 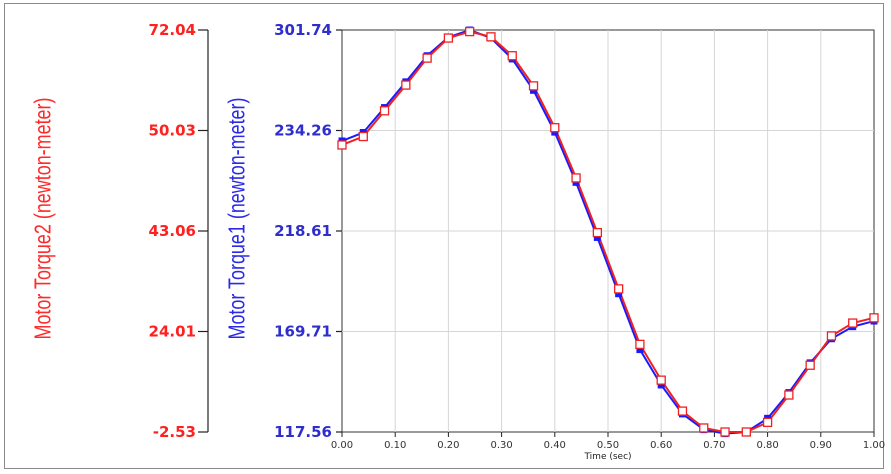 What do you see at coordinates (303, 30) in the screenshot?
I see `y-tick-right: 301.74` at bounding box center [303, 30].